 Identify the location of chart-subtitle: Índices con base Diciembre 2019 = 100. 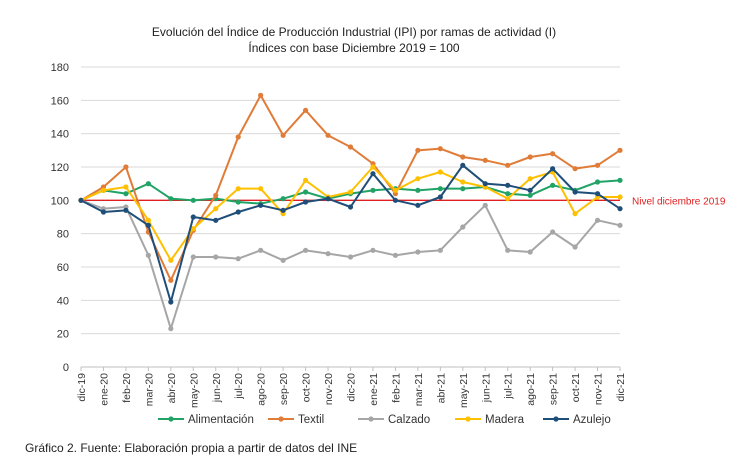
(353, 47).